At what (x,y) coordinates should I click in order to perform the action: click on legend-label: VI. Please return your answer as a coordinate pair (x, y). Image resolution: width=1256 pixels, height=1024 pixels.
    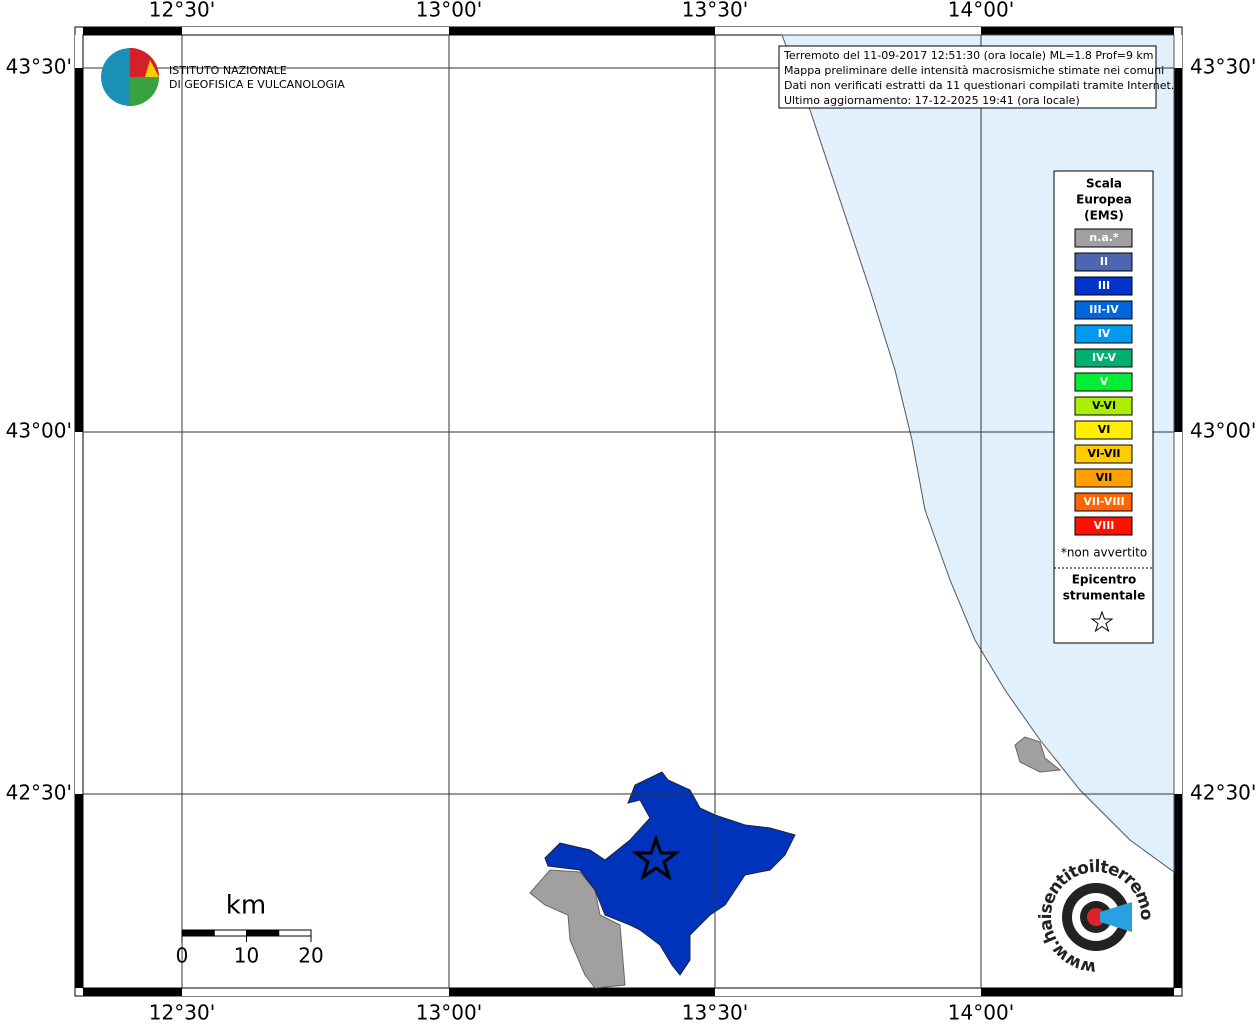
    Looking at the image, I should click on (1104, 429).